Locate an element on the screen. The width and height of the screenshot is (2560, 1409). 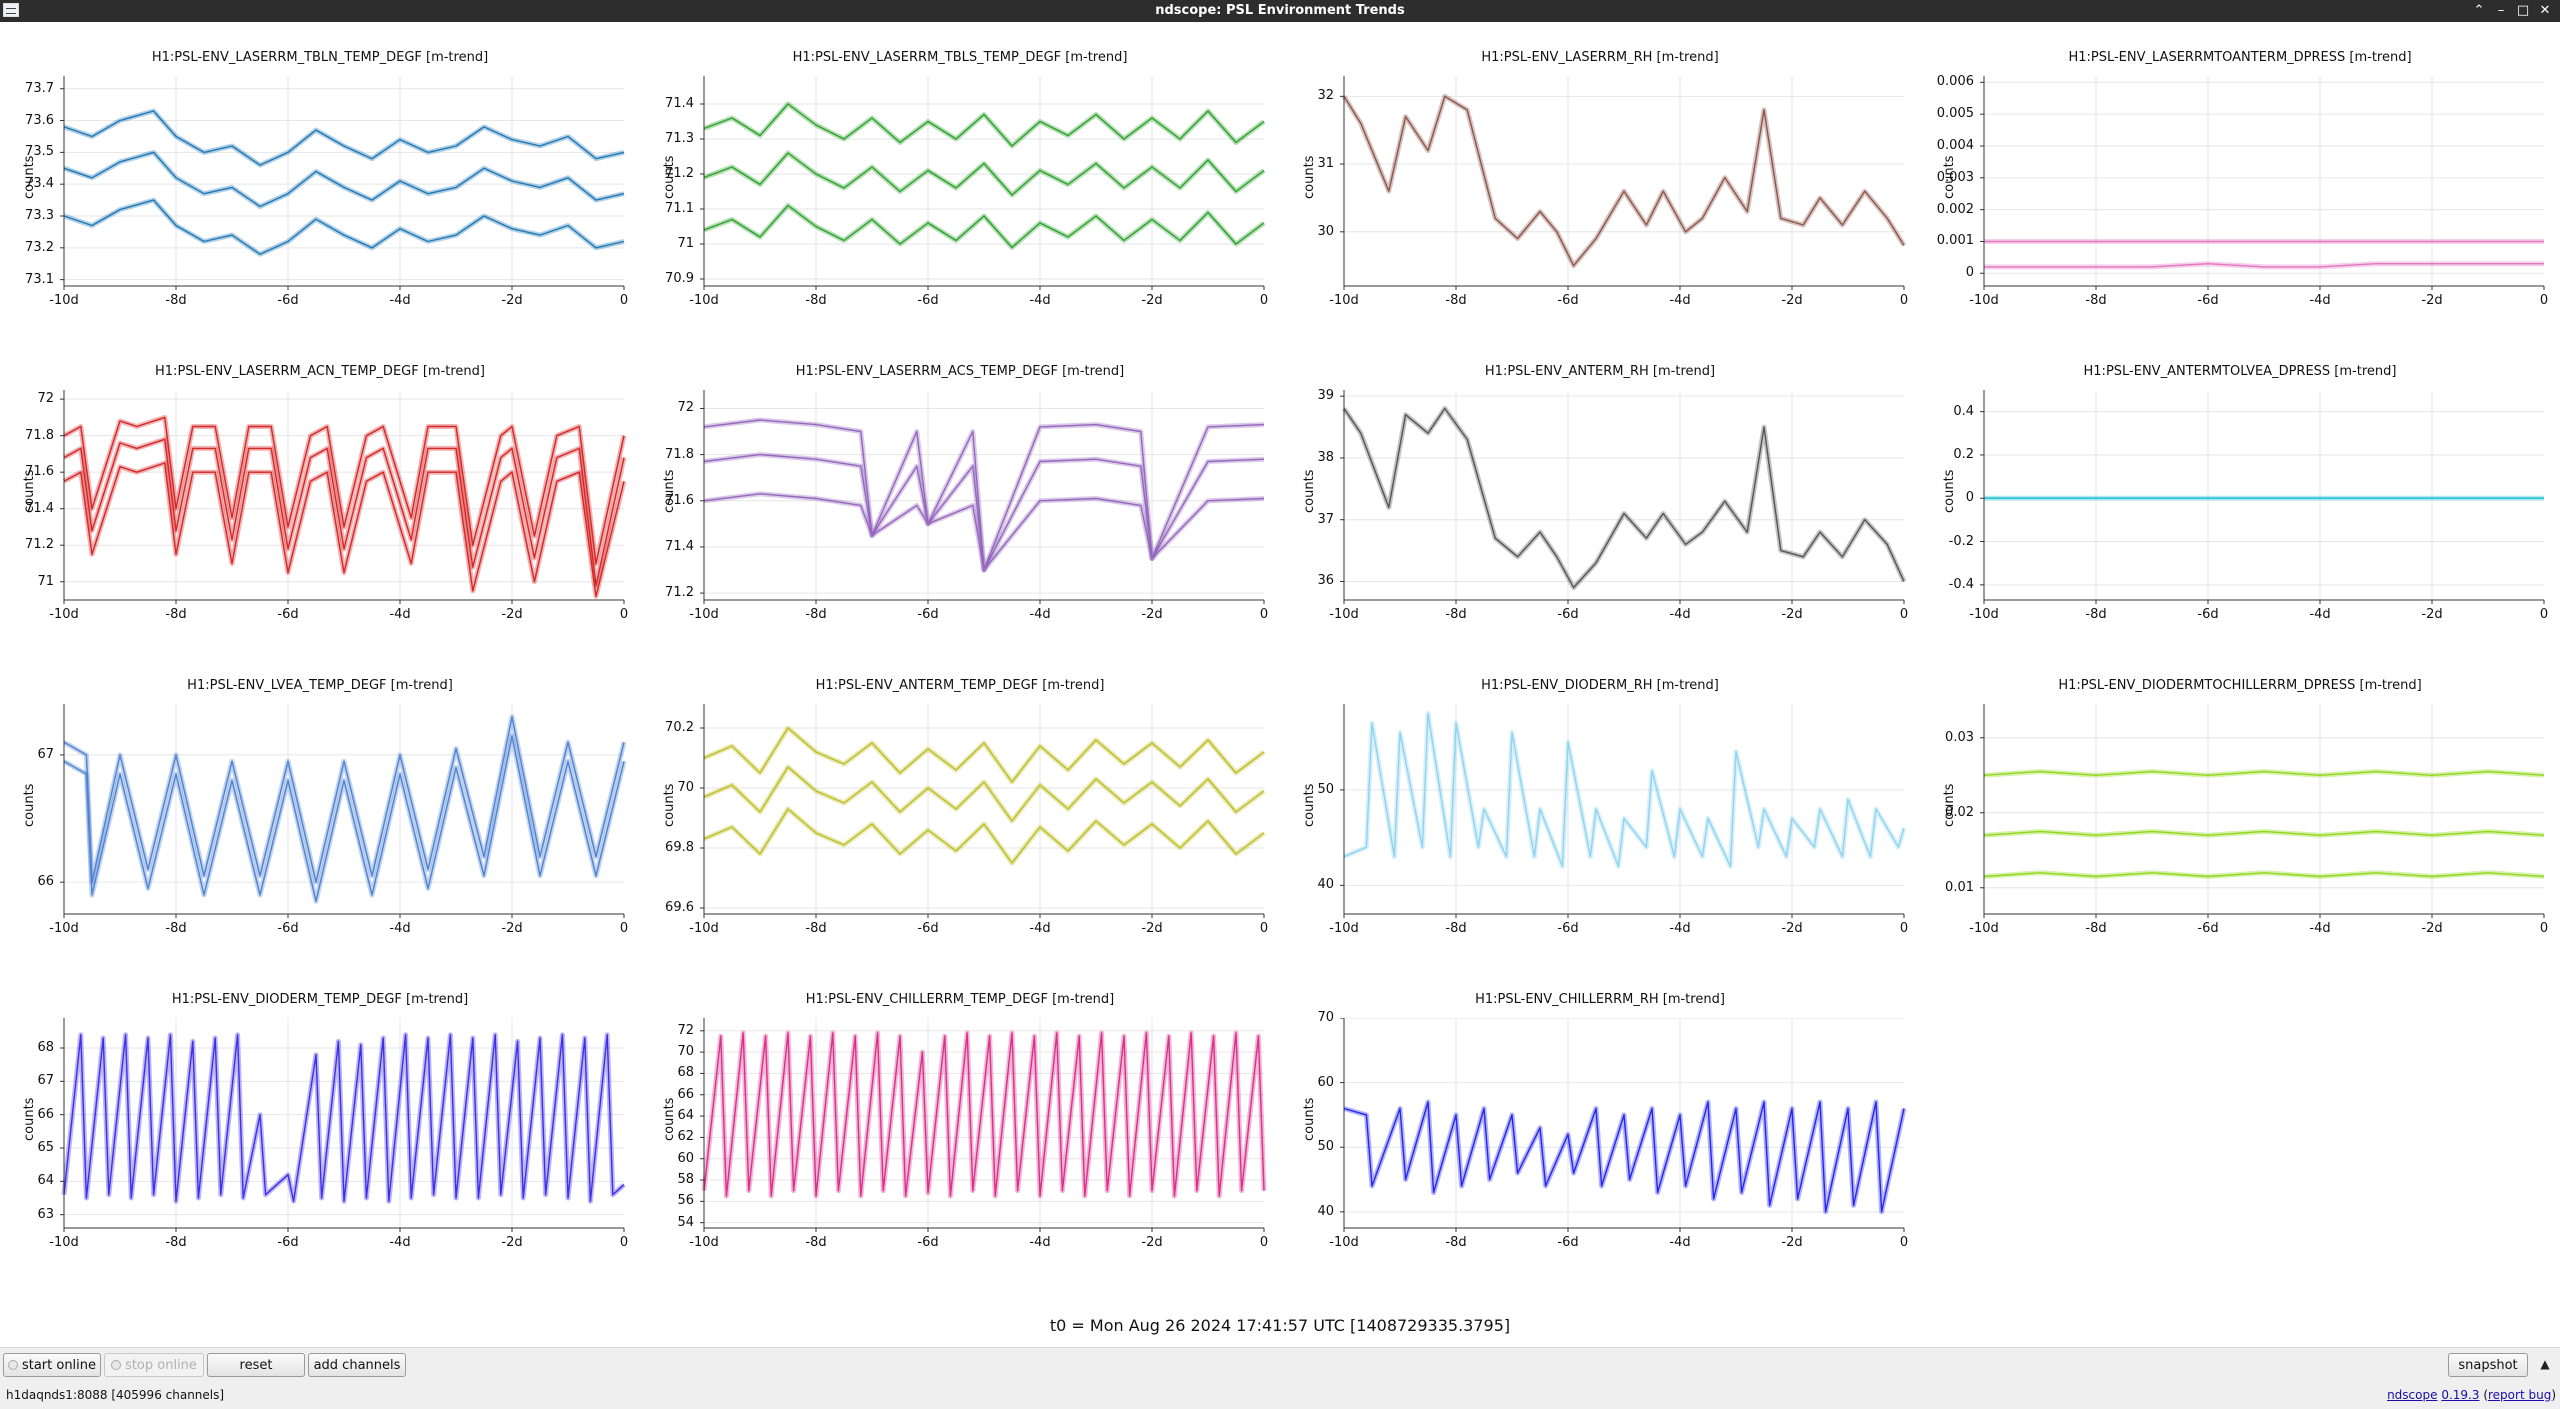
y-tick-label: 0.4 is located at coordinates (1963, 411).